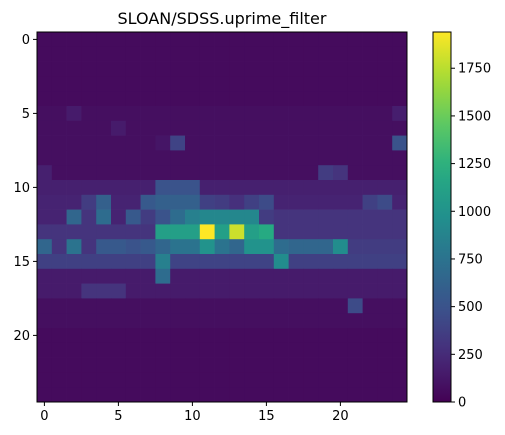 This screenshot has width=505, height=435. I want to click on x-tick-label: 5, so click(118, 416).